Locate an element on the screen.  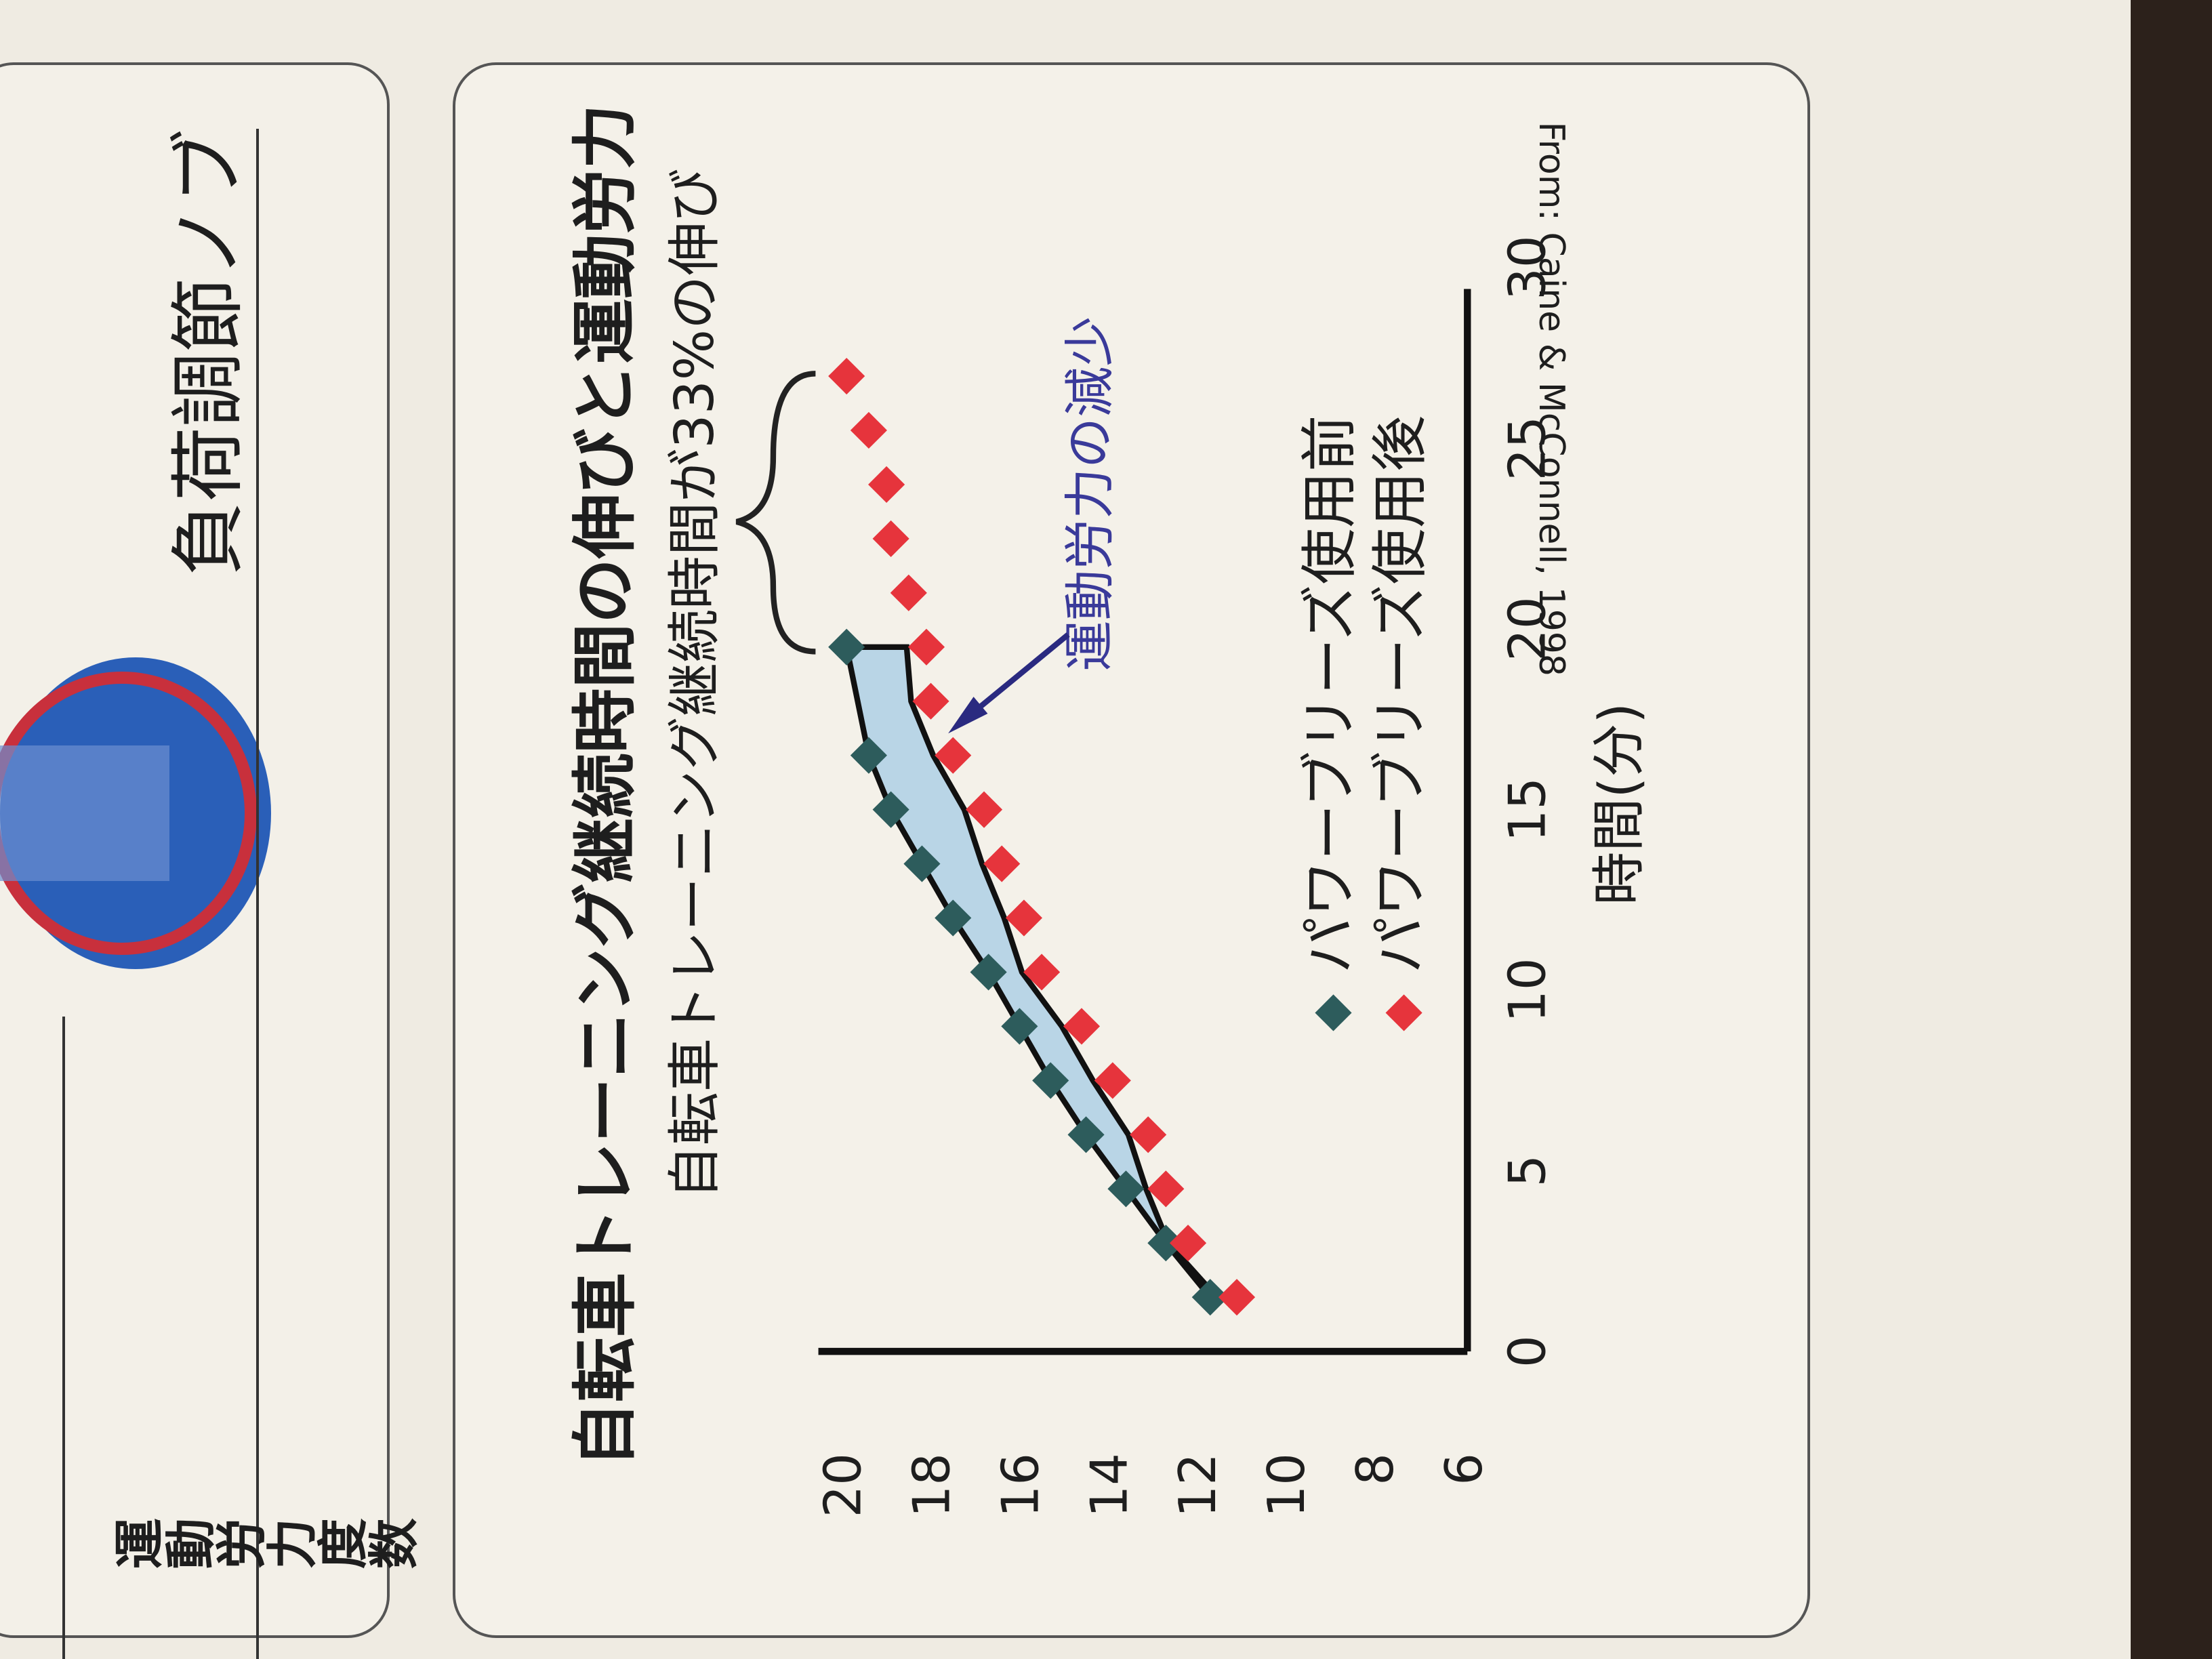
x-axis-label: 時間(分) is located at coordinates (1619, 804).